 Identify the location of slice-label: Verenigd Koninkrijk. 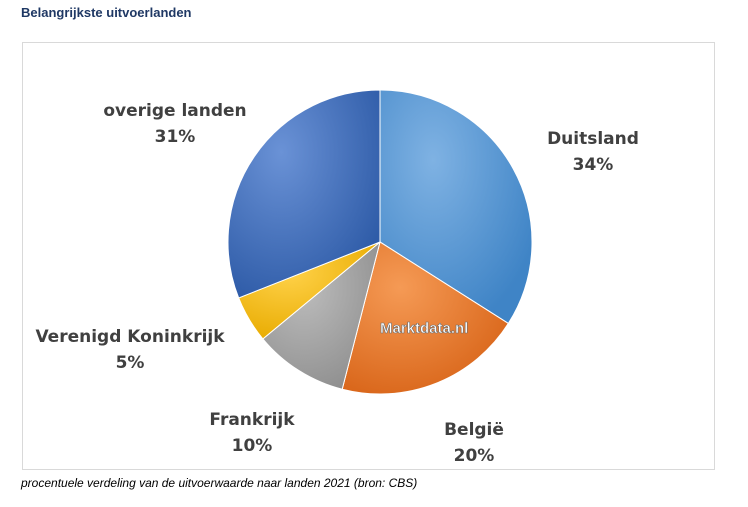
(130, 337).